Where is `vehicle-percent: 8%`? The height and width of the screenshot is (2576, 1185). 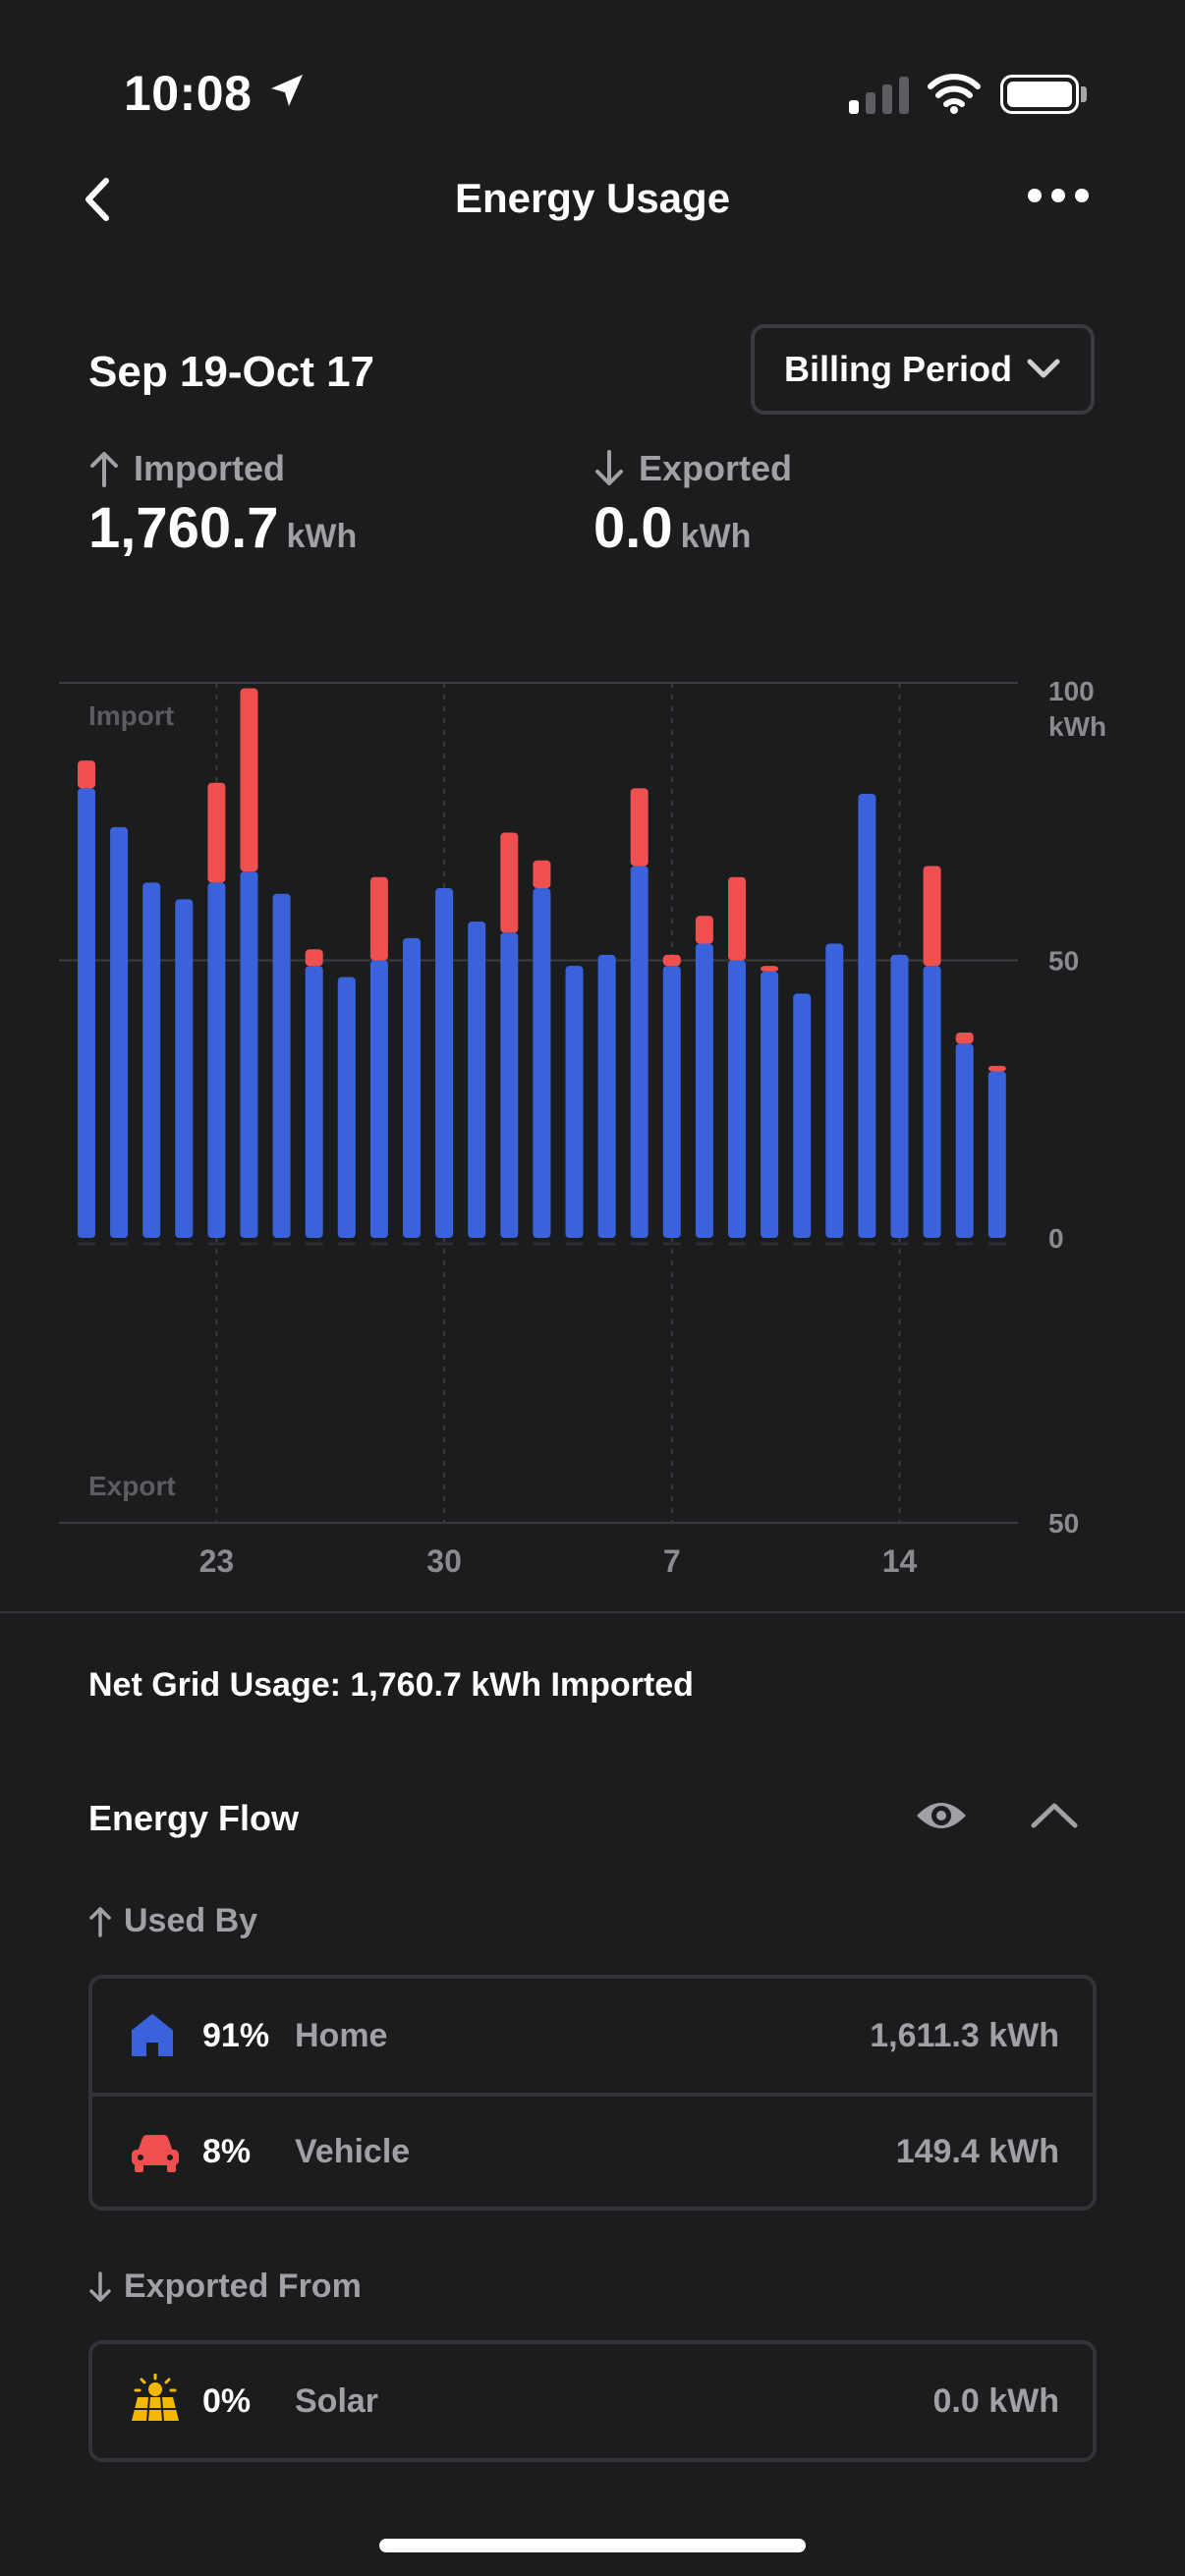 vehicle-percent: 8% is located at coordinates (227, 2151).